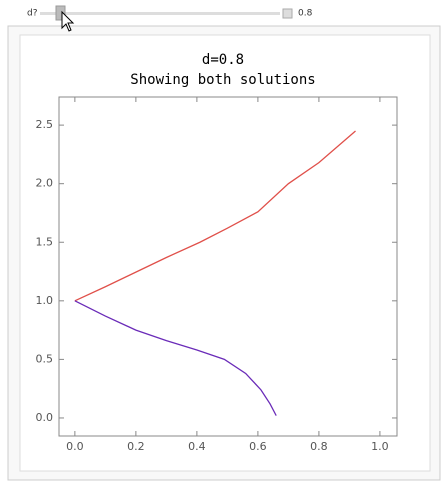  What do you see at coordinates (305, 14) in the screenshot?
I see `slider-value: 0.8` at bounding box center [305, 14].